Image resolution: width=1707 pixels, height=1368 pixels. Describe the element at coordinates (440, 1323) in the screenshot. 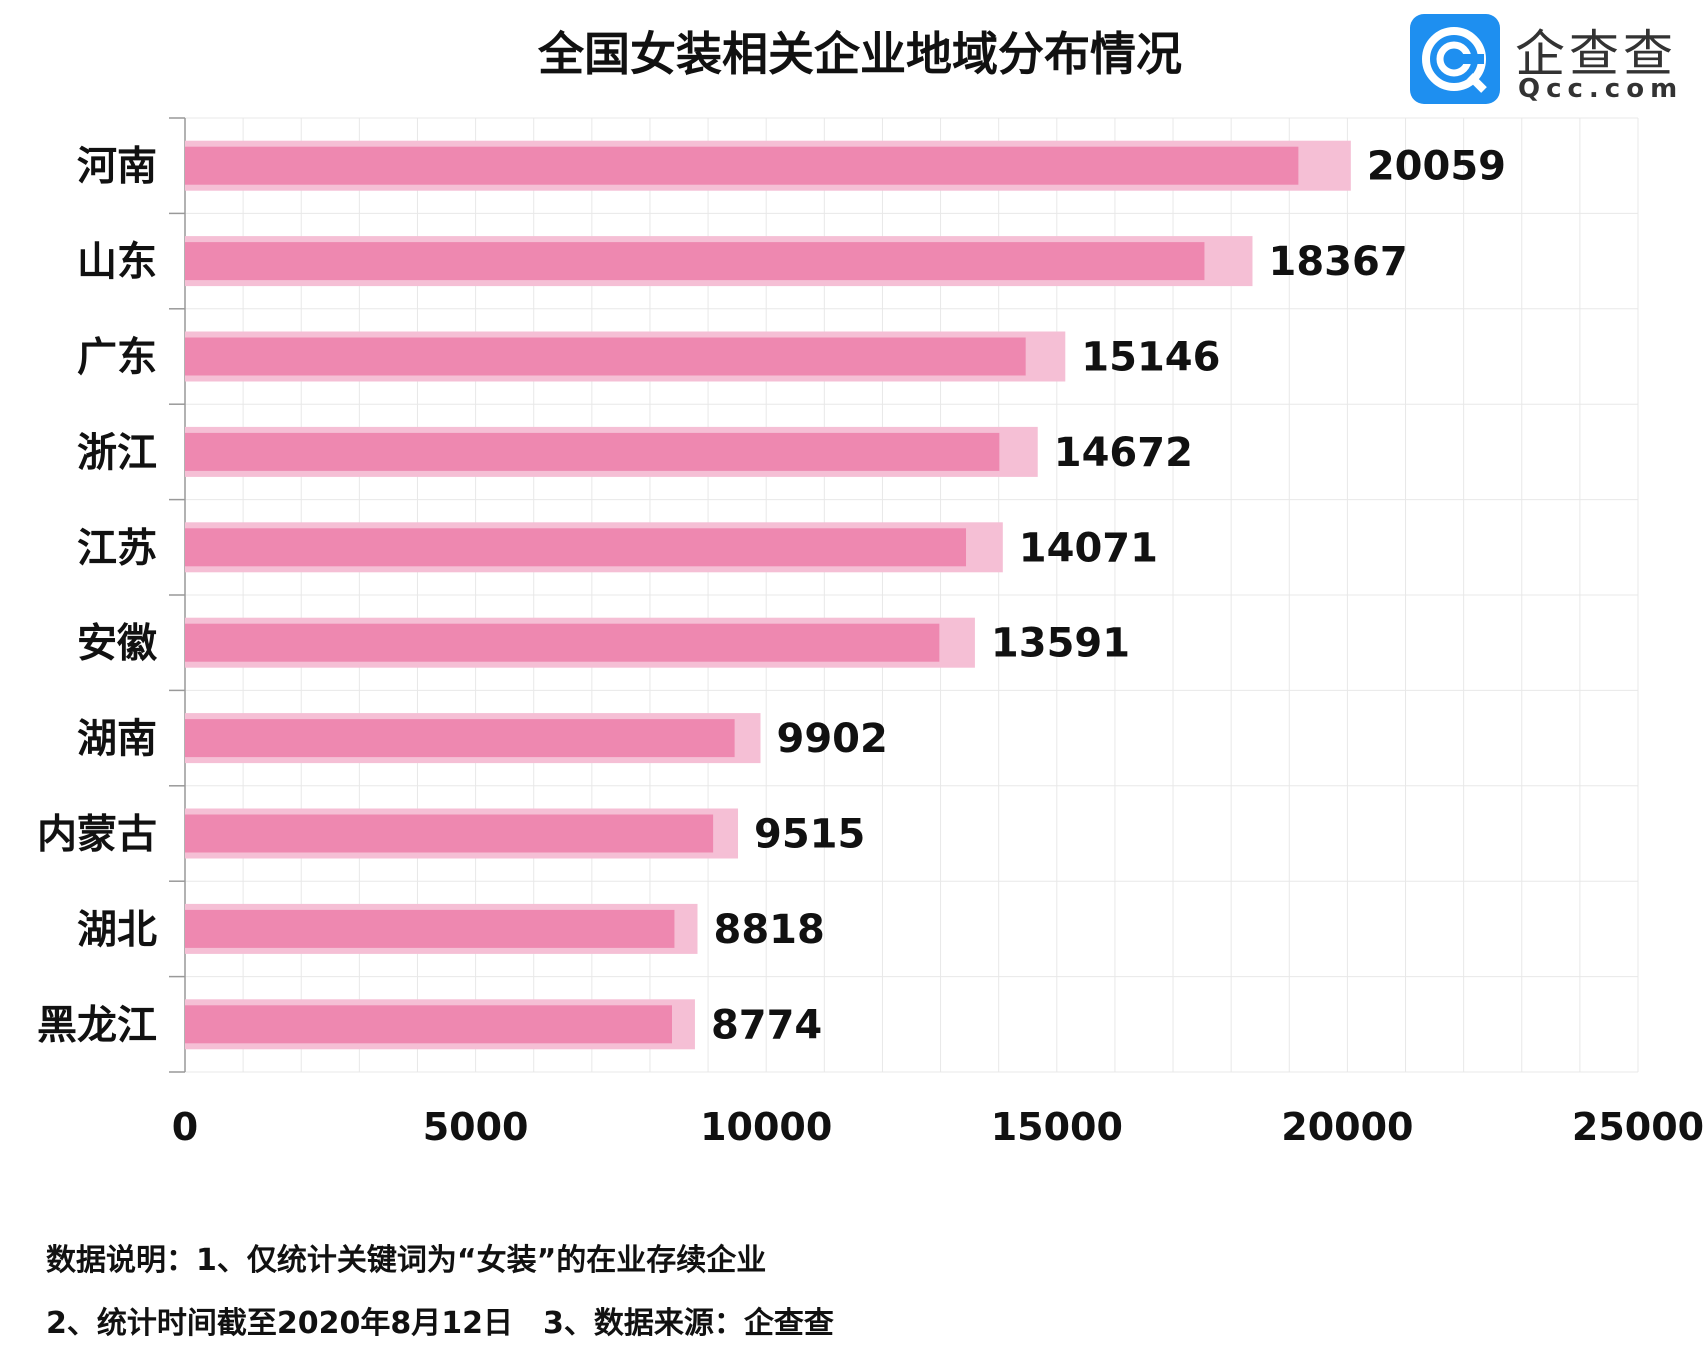

I see `note-line-2: 2、统计时间截至2020年8月12日 3、数据来源：企查查` at that location.